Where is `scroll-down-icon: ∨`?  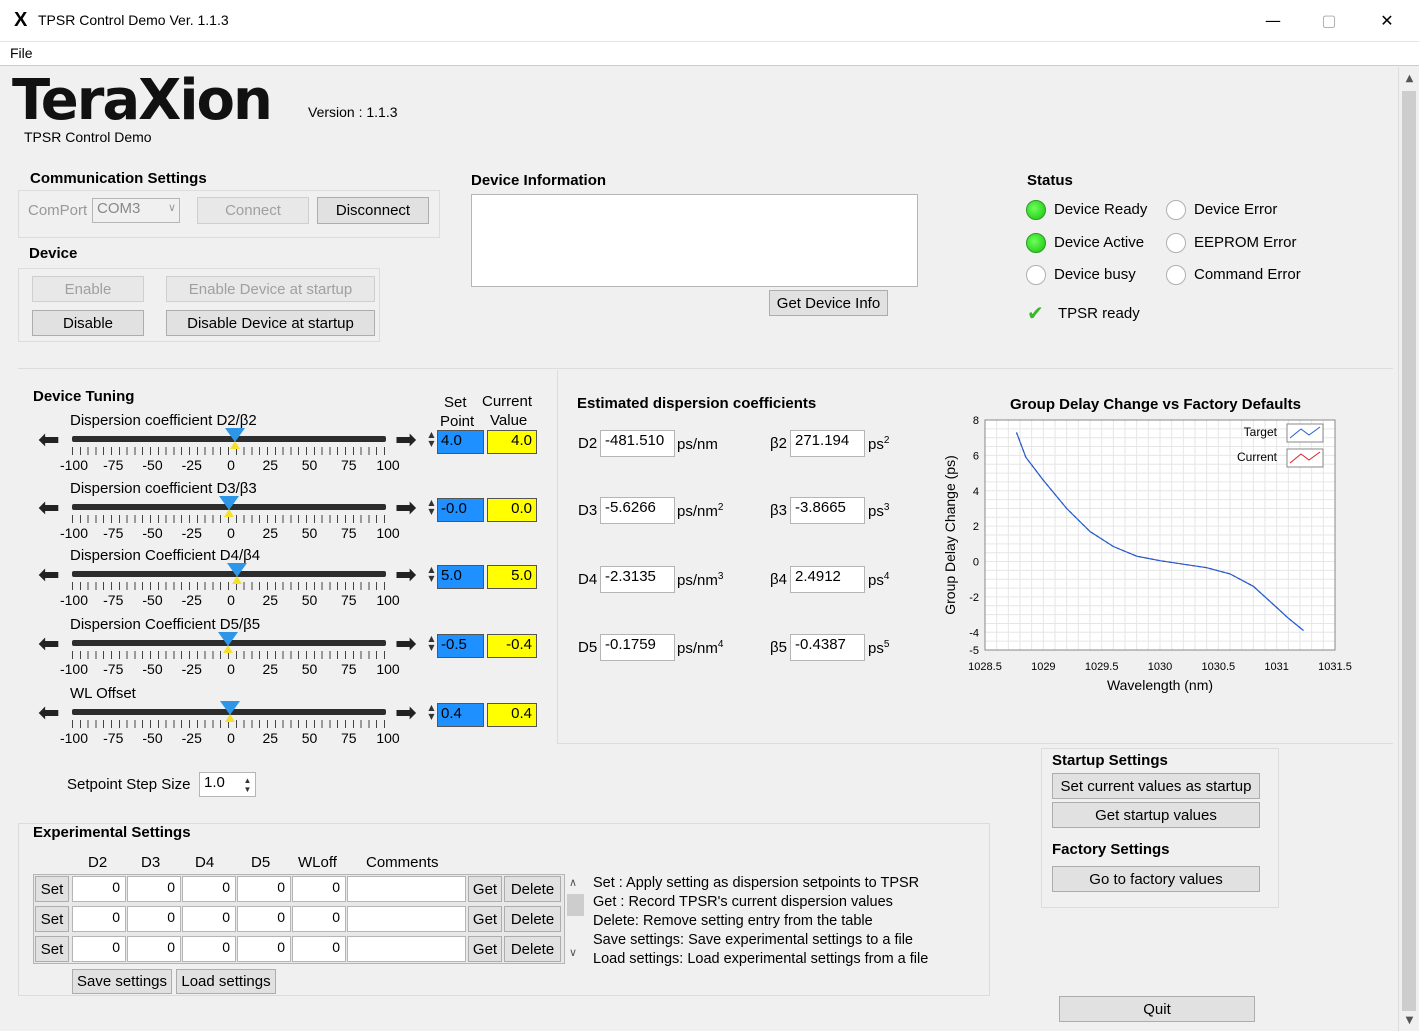
scroll-down-icon: ∨ is located at coordinates (573, 952).